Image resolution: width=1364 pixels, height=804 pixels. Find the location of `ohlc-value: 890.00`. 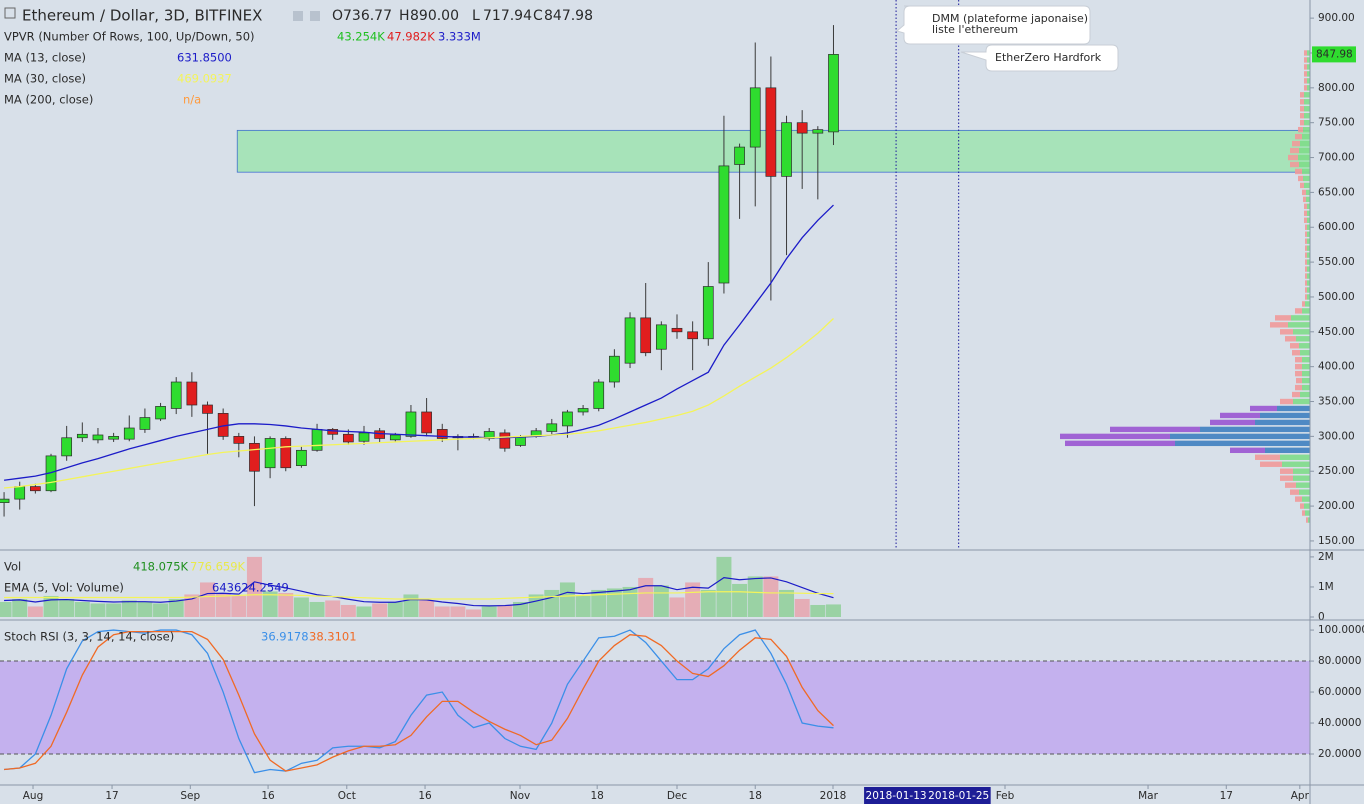

ohlc-value: 890.00 is located at coordinates (434, 16).